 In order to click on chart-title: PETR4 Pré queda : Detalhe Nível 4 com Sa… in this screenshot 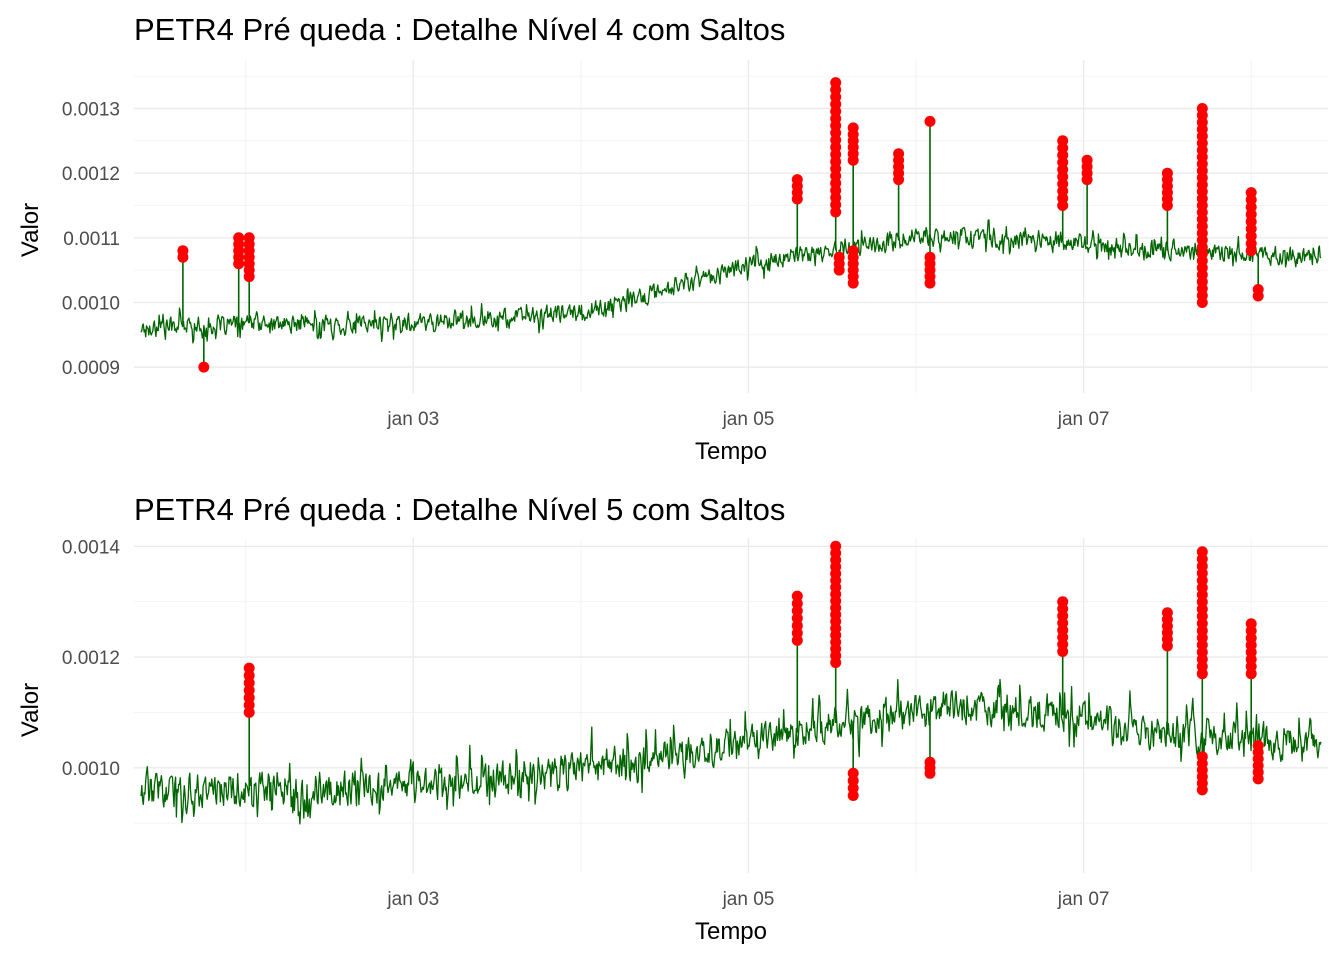, I will do `click(459, 29)`.